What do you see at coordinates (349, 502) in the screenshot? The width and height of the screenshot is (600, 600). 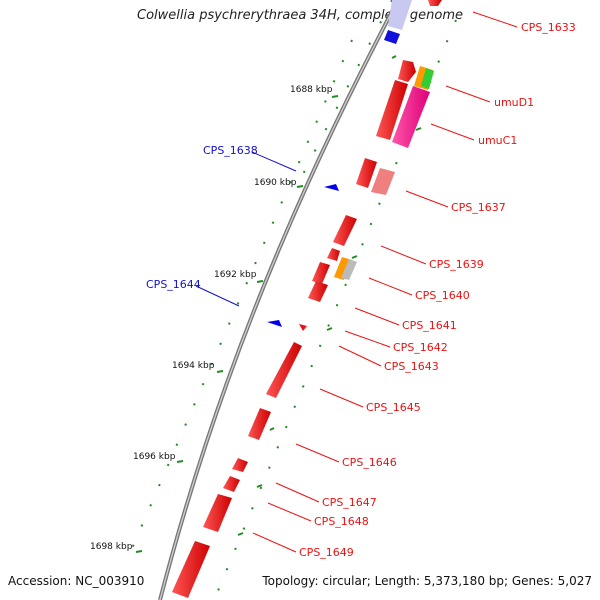 I see `gene-label-cps-1647: CPS_1647` at bounding box center [349, 502].